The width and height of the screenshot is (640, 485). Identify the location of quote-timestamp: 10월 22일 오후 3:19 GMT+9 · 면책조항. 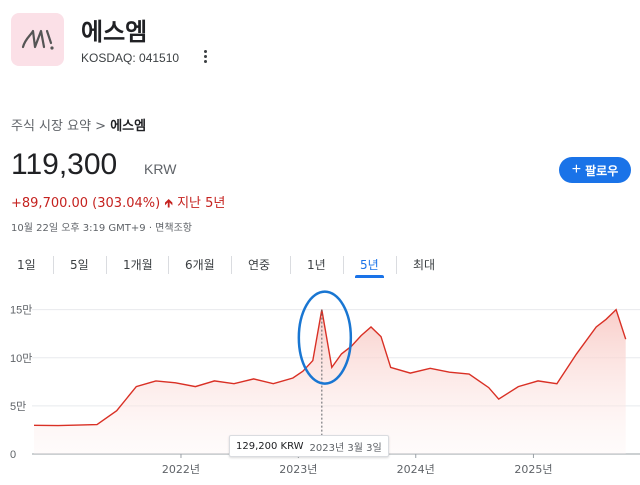
(101, 228).